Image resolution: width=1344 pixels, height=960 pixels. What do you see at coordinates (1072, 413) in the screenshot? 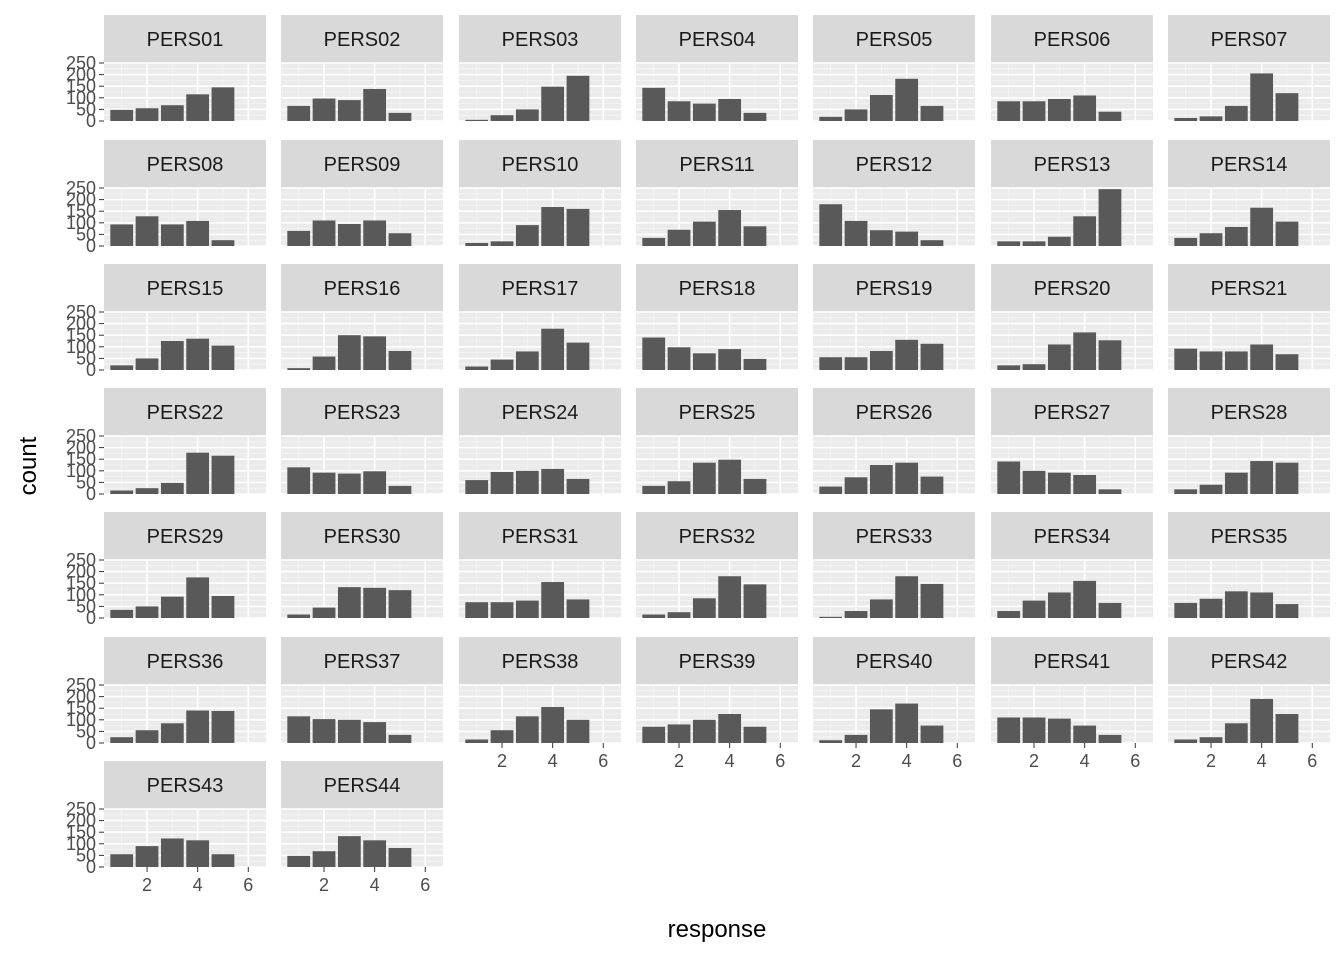
I see `facet-strip-label: PERS27` at bounding box center [1072, 413].